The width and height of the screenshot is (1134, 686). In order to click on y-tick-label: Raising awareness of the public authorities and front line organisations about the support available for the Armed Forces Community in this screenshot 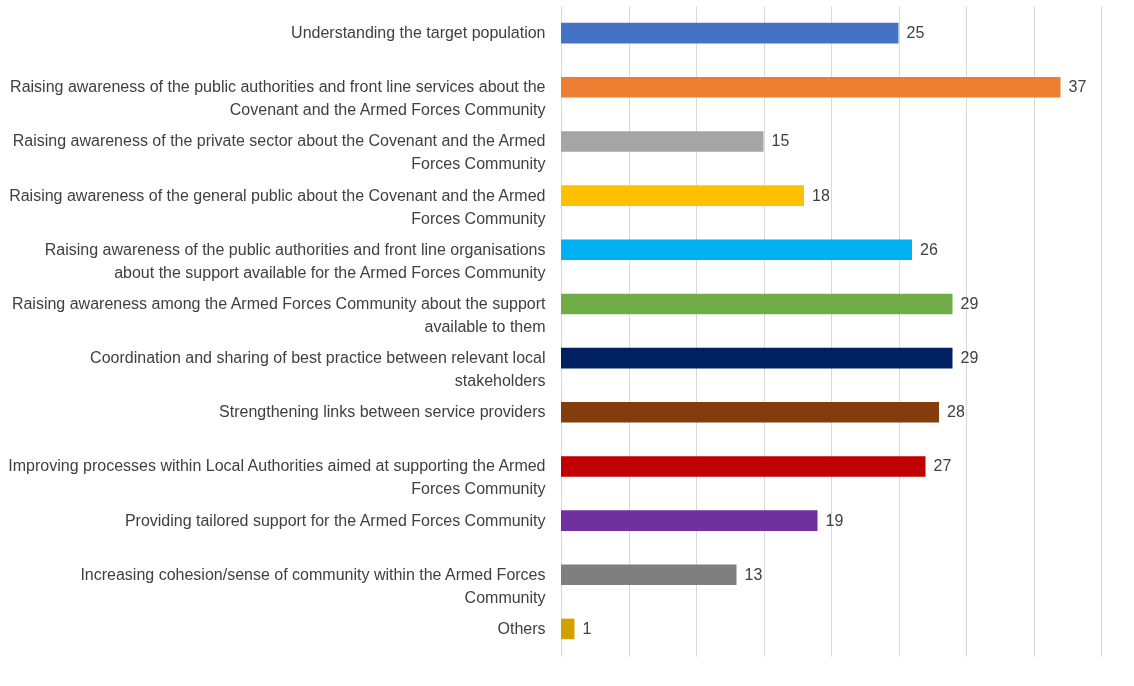, I will do `click(295, 260)`.